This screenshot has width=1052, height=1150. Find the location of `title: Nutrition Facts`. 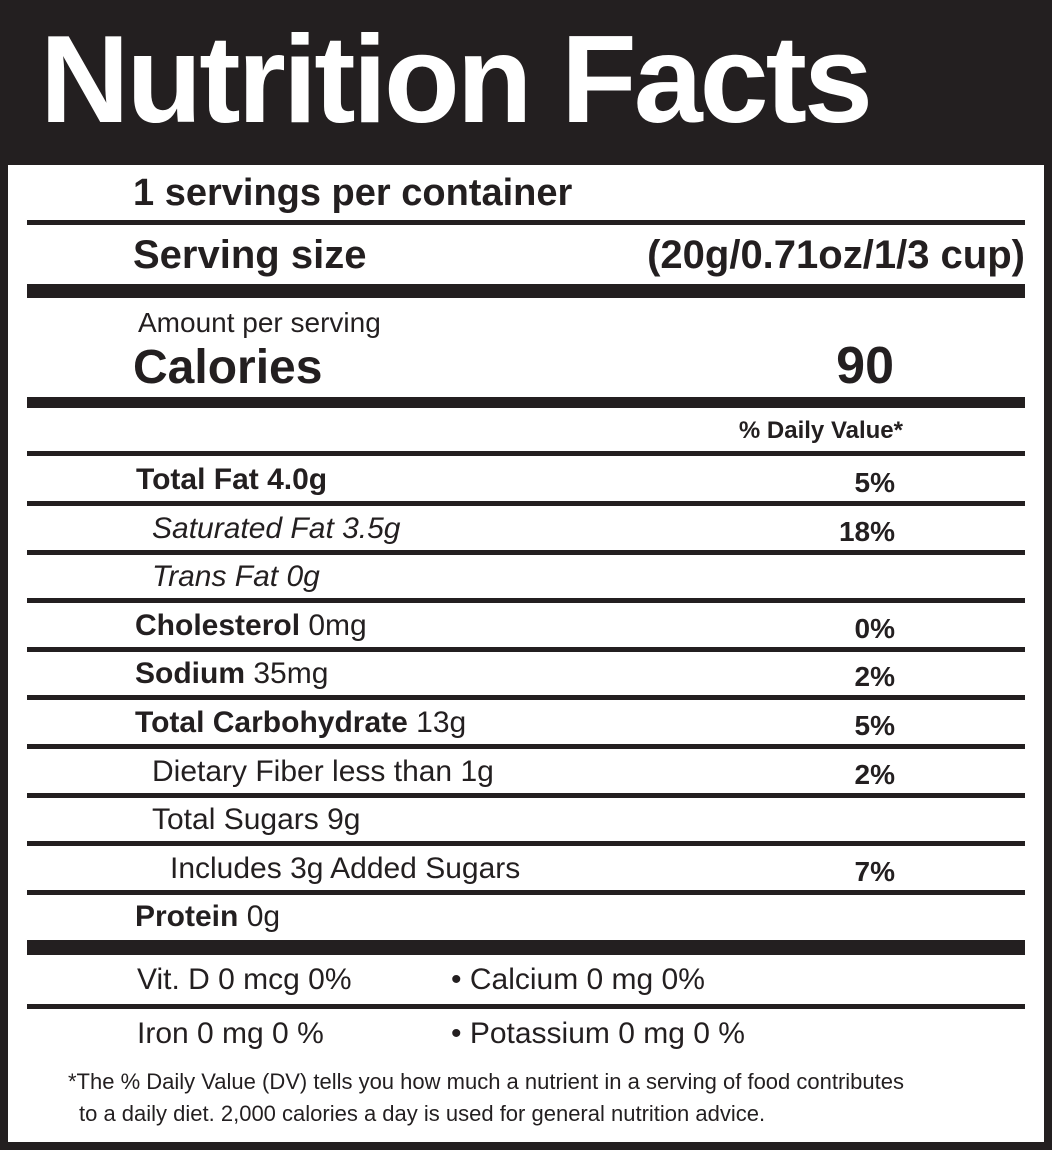

title: Nutrition Facts is located at coordinates (456, 80).